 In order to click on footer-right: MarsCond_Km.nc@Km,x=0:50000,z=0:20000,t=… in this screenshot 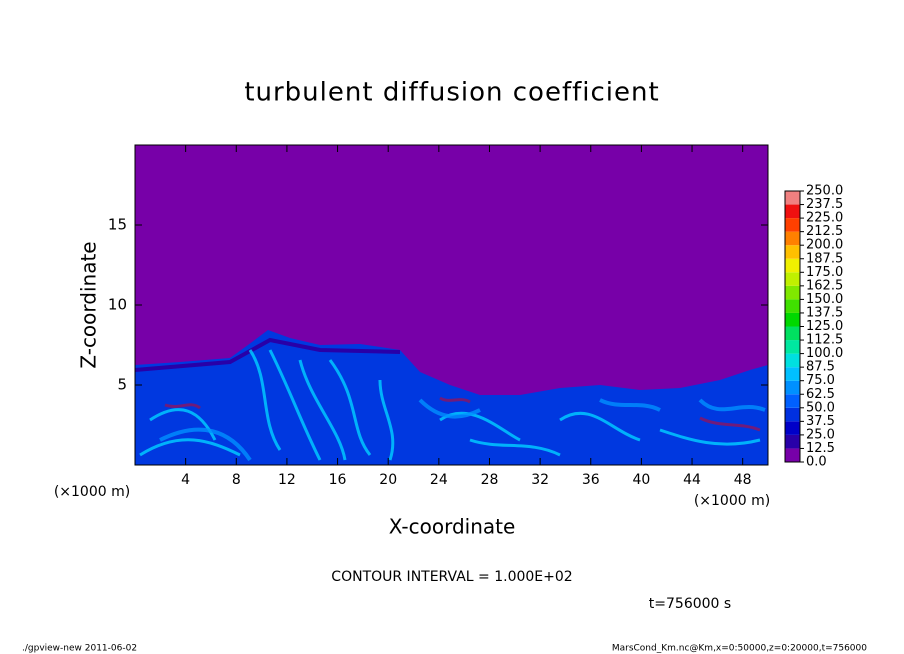, I will do `click(739, 649)`.